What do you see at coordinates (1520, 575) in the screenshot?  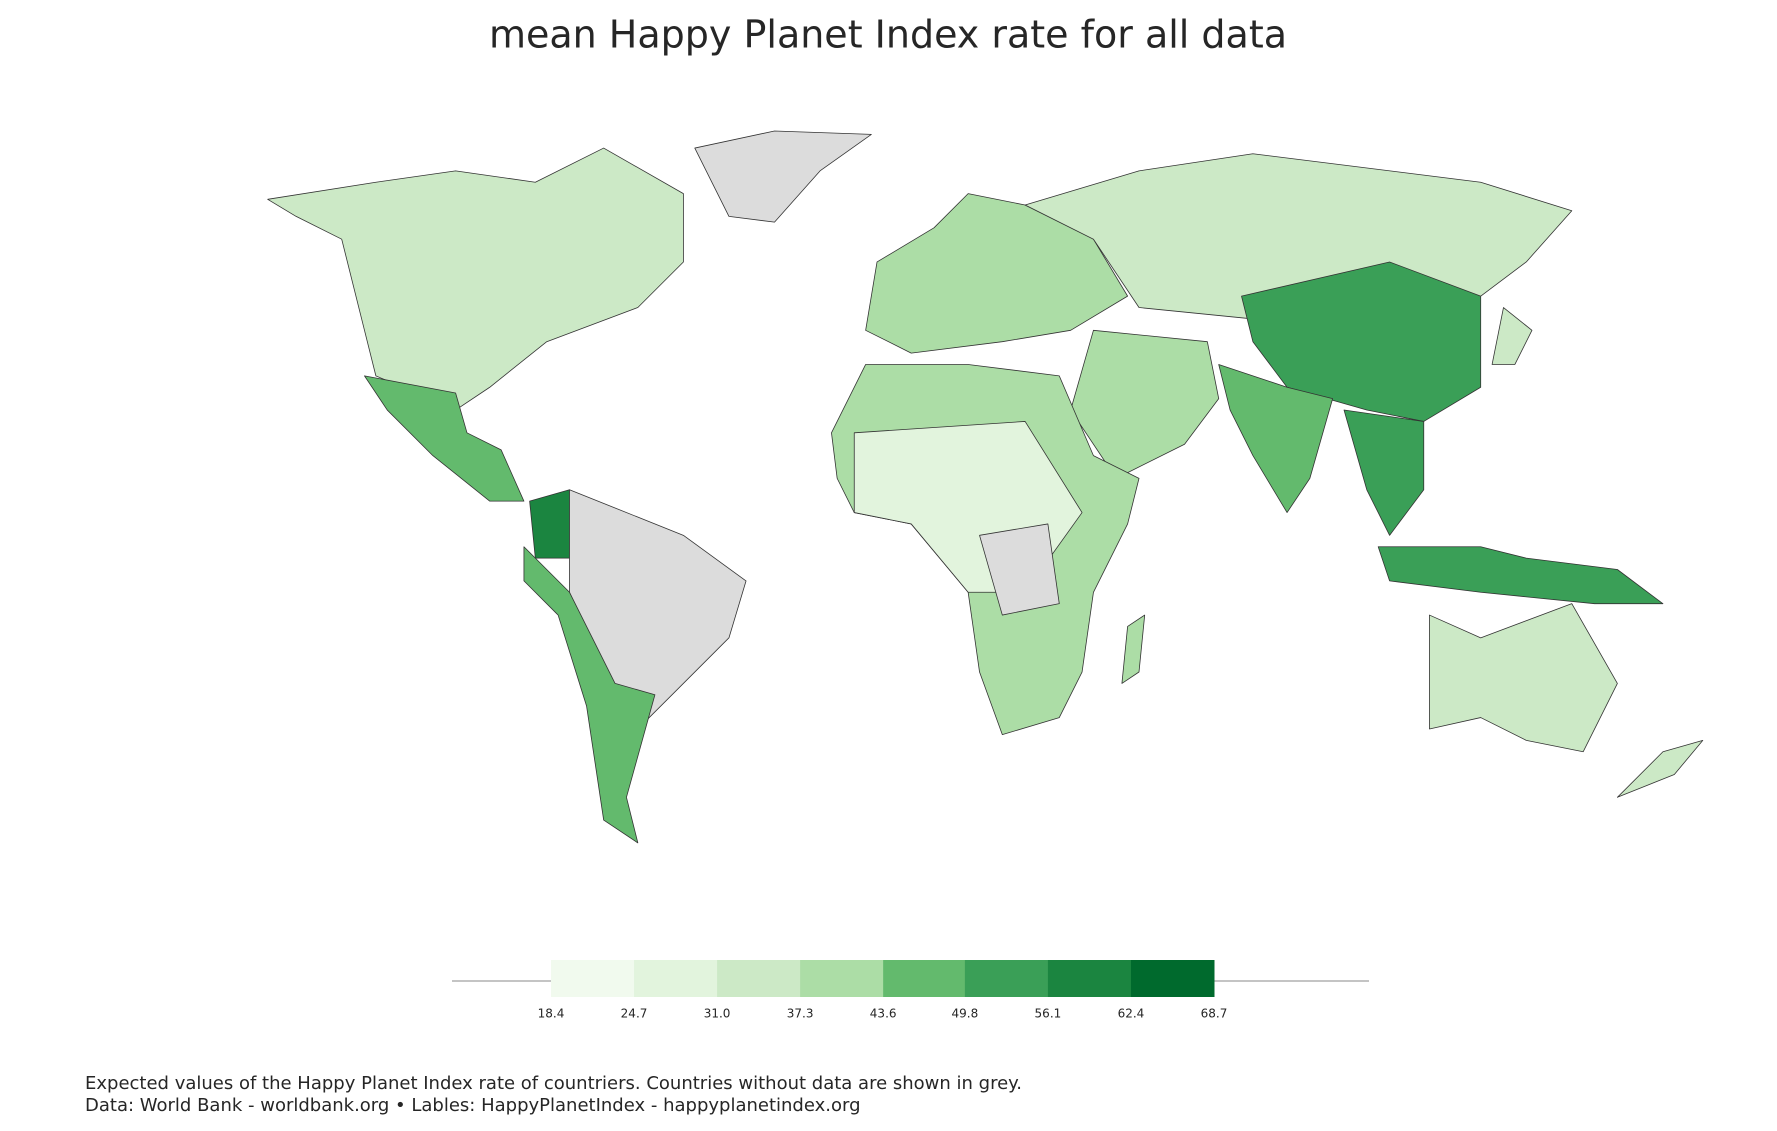 I see `indonesia` at bounding box center [1520, 575].